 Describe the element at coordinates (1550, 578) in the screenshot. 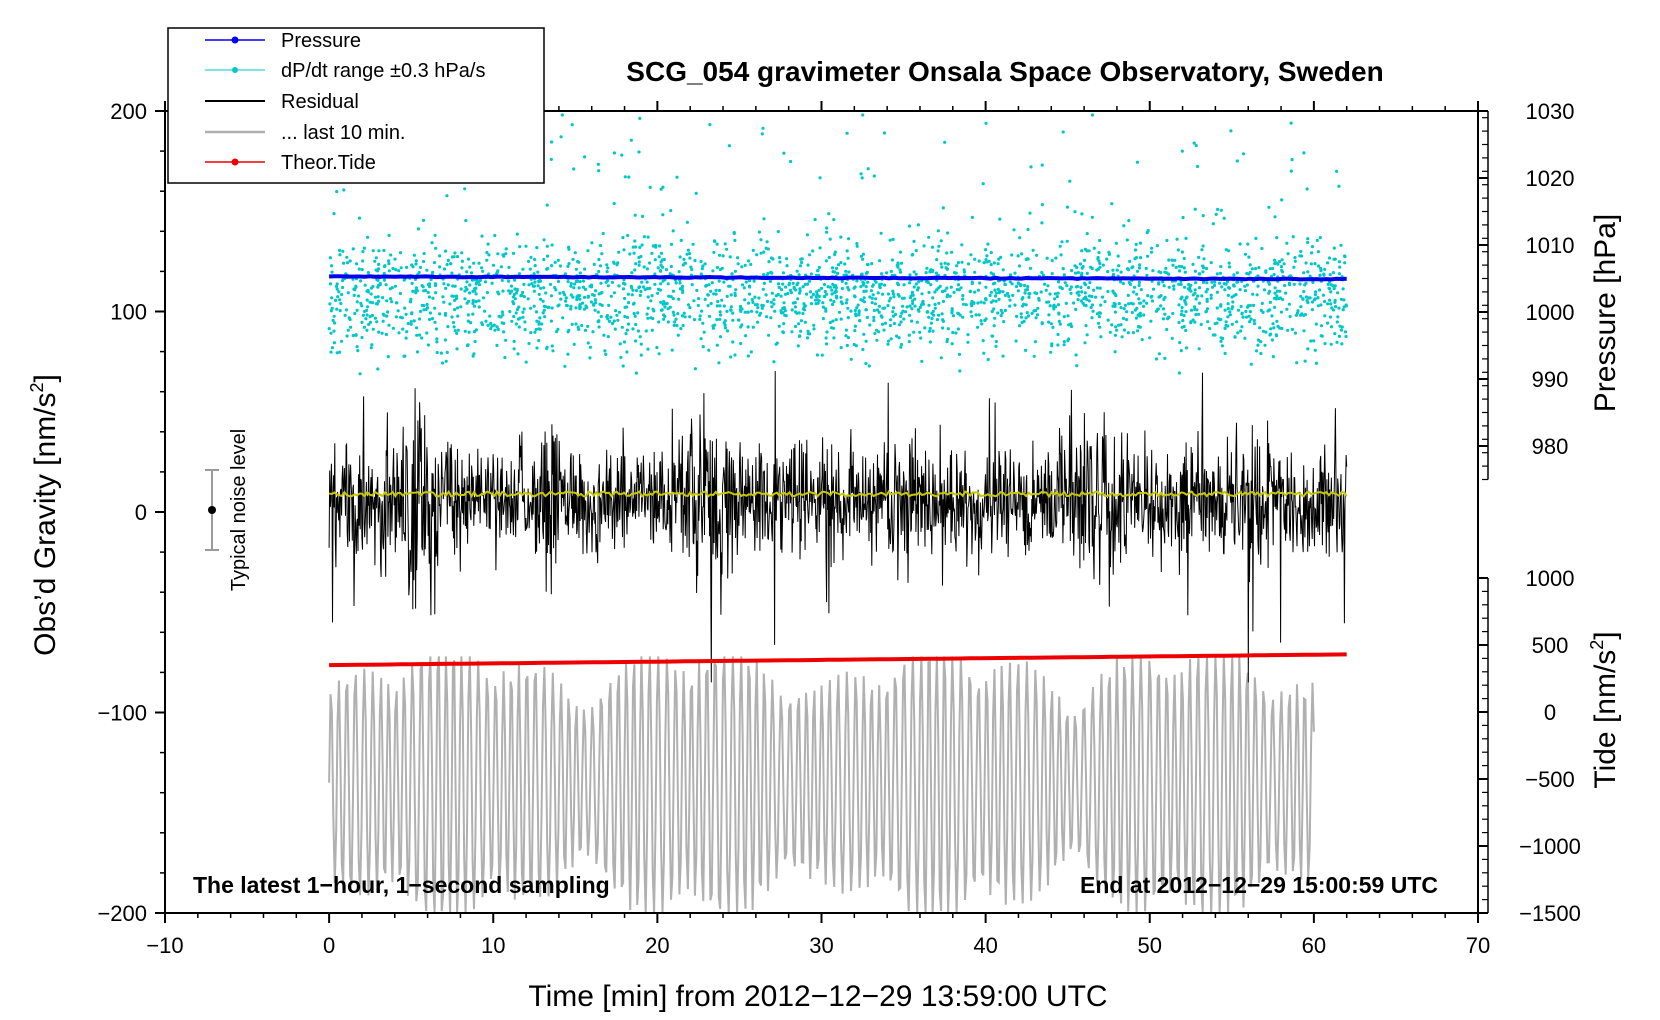

I see `tide-tick-label: 1000` at that location.